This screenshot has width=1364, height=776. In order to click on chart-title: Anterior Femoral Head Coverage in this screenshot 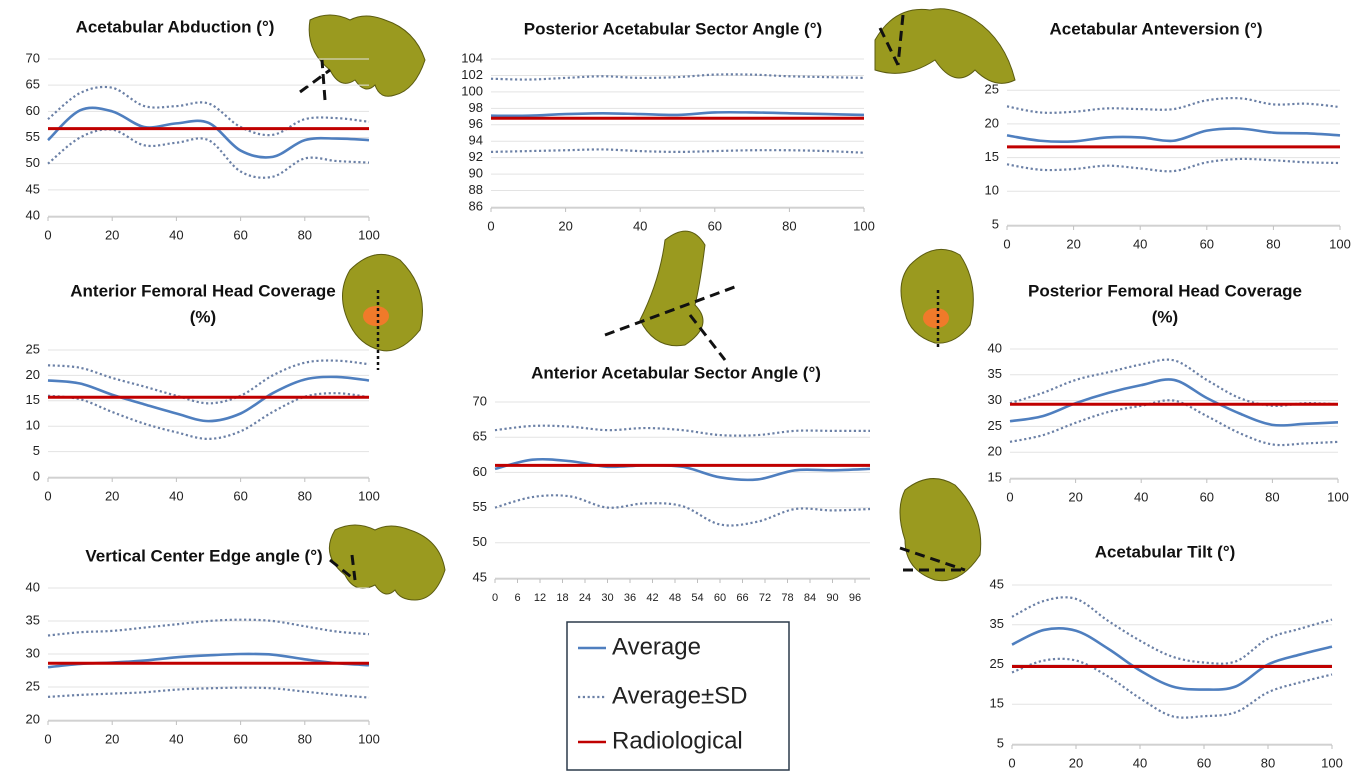, I will do `click(202, 290)`.